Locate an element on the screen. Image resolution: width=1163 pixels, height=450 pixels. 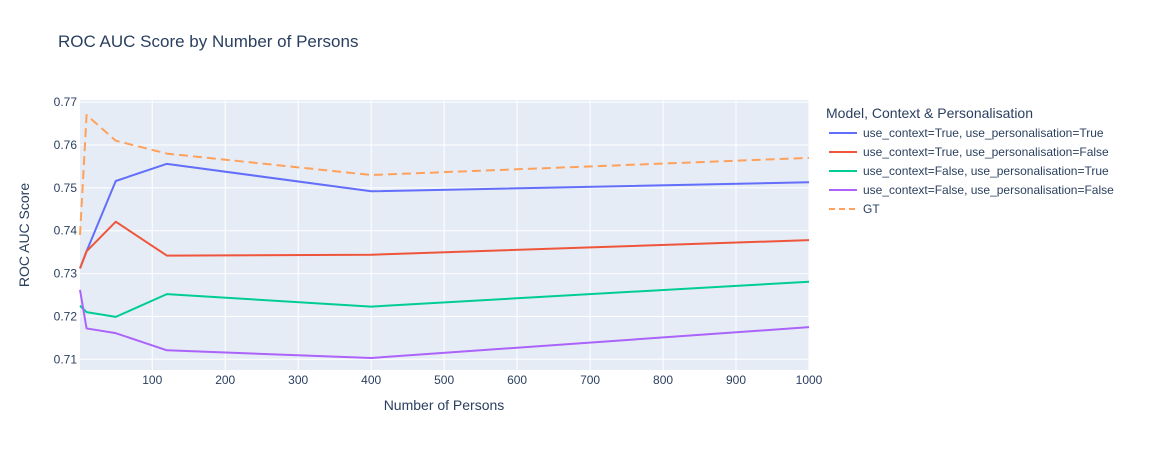
x-tick-labels: 100 200 300 400 500 600 700 800 900 1000 is located at coordinates (482, 380).